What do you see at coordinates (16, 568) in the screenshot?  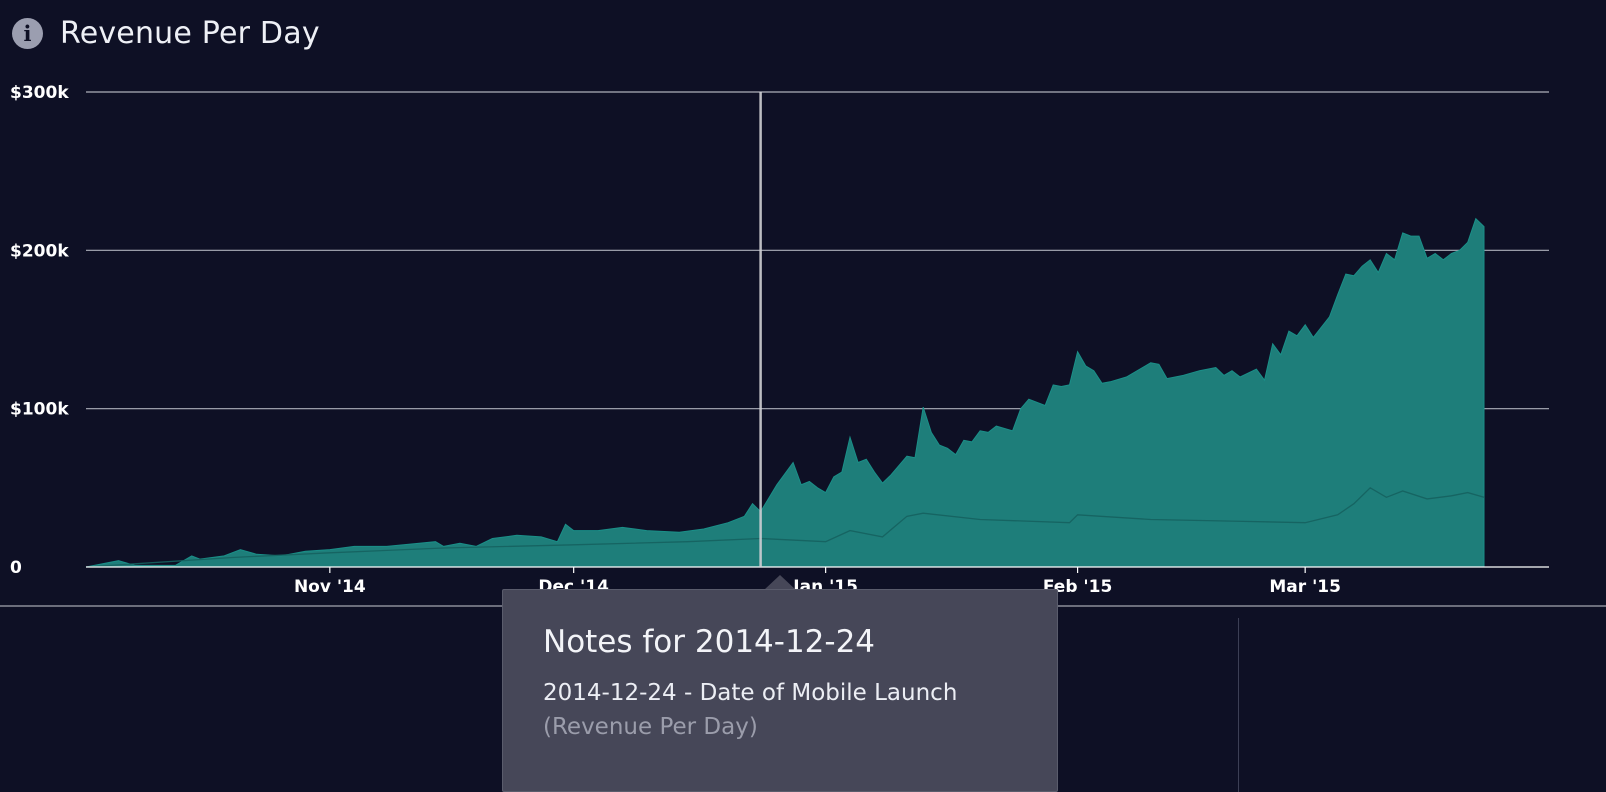 I see `y-tick-label: 0` at bounding box center [16, 568].